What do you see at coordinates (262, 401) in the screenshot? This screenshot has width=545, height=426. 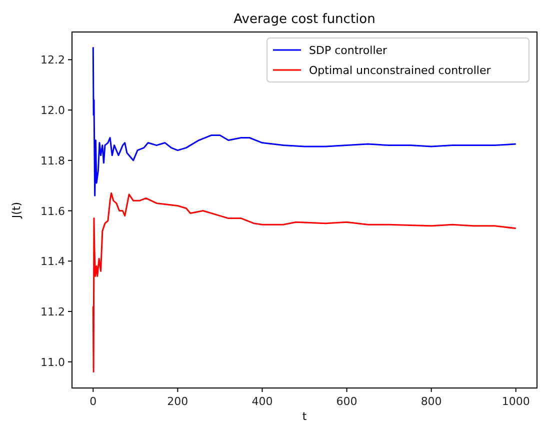 I see `x-tick-label: 400` at bounding box center [262, 401].